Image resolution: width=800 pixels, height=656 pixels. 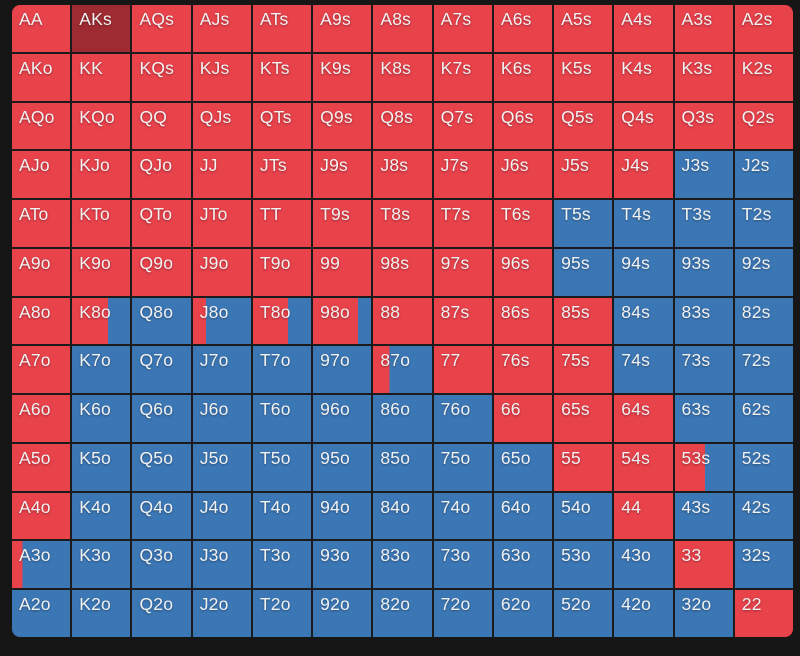 What do you see at coordinates (643, 126) in the screenshot?
I see `hand-cell-Q4s: Q4s` at bounding box center [643, 126].